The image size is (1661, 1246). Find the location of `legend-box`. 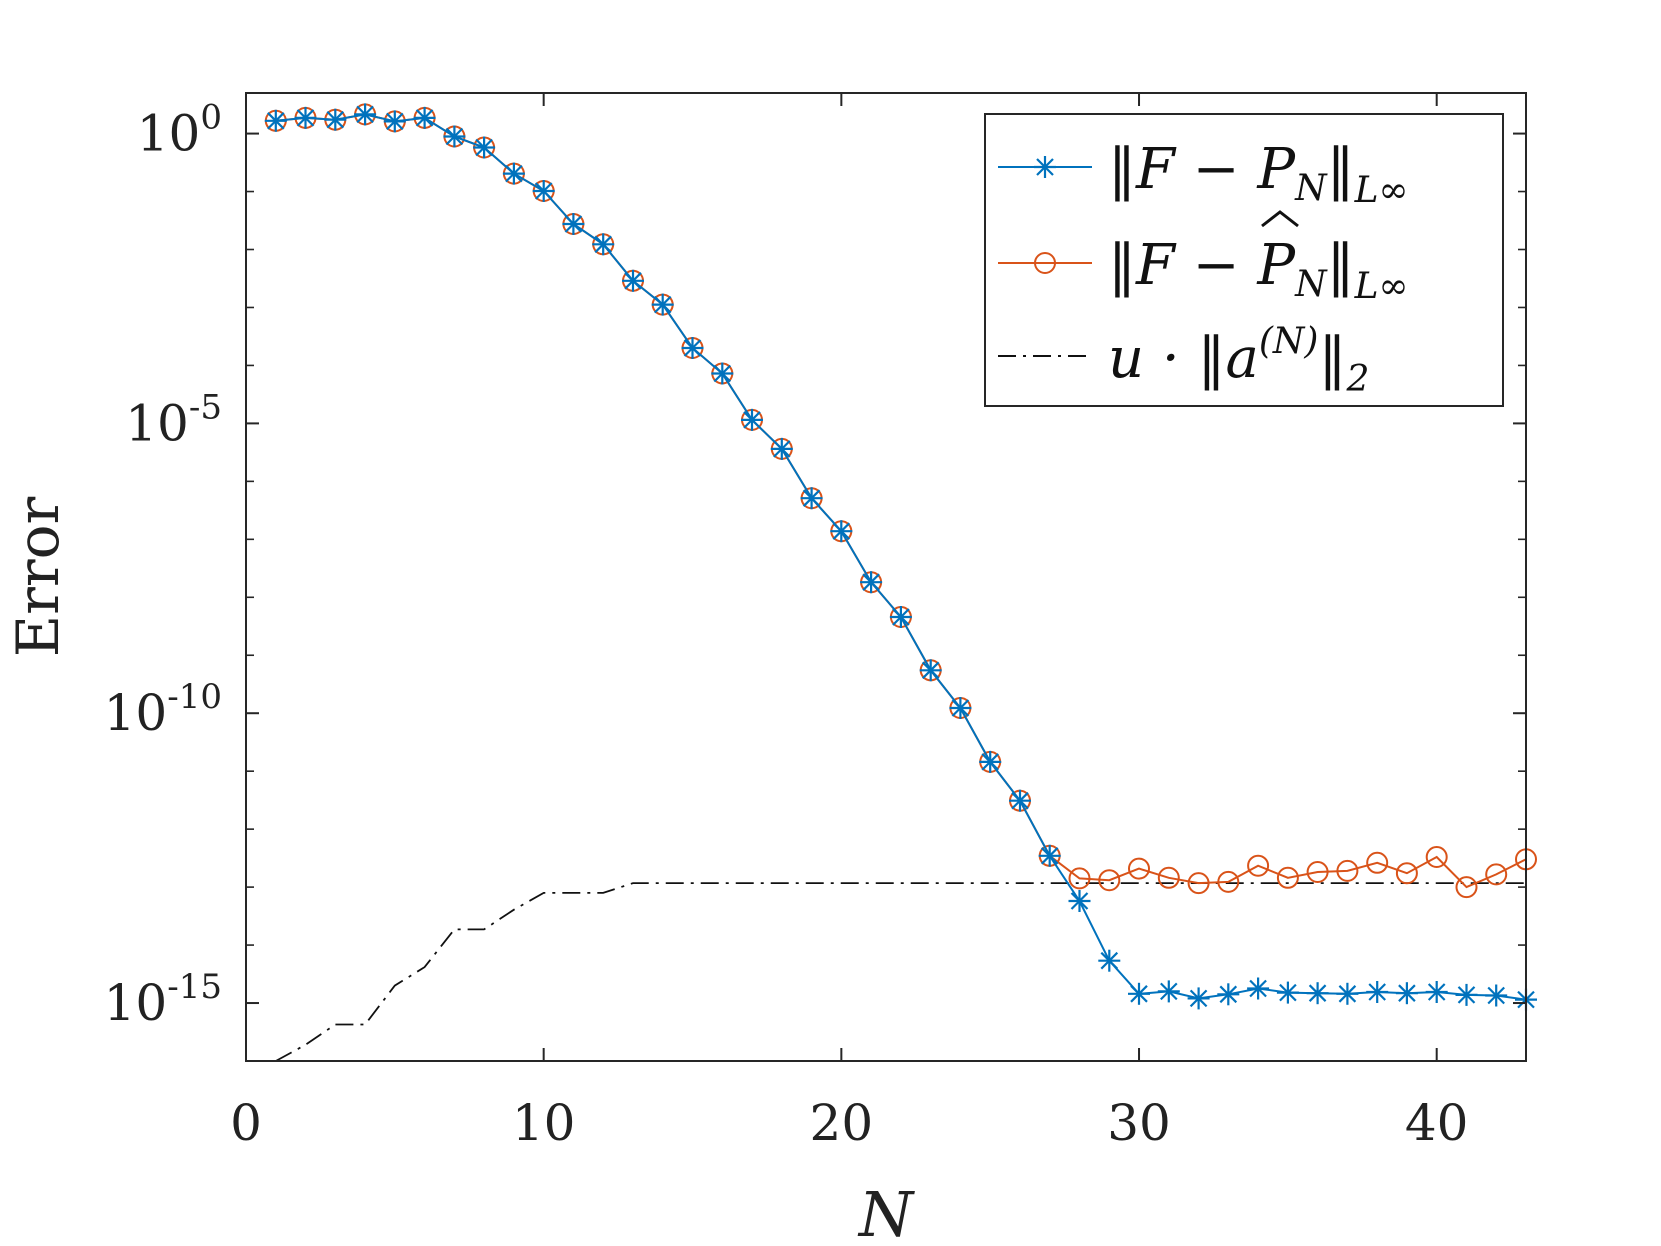

legend-box is located at coordinates (1244, 260).